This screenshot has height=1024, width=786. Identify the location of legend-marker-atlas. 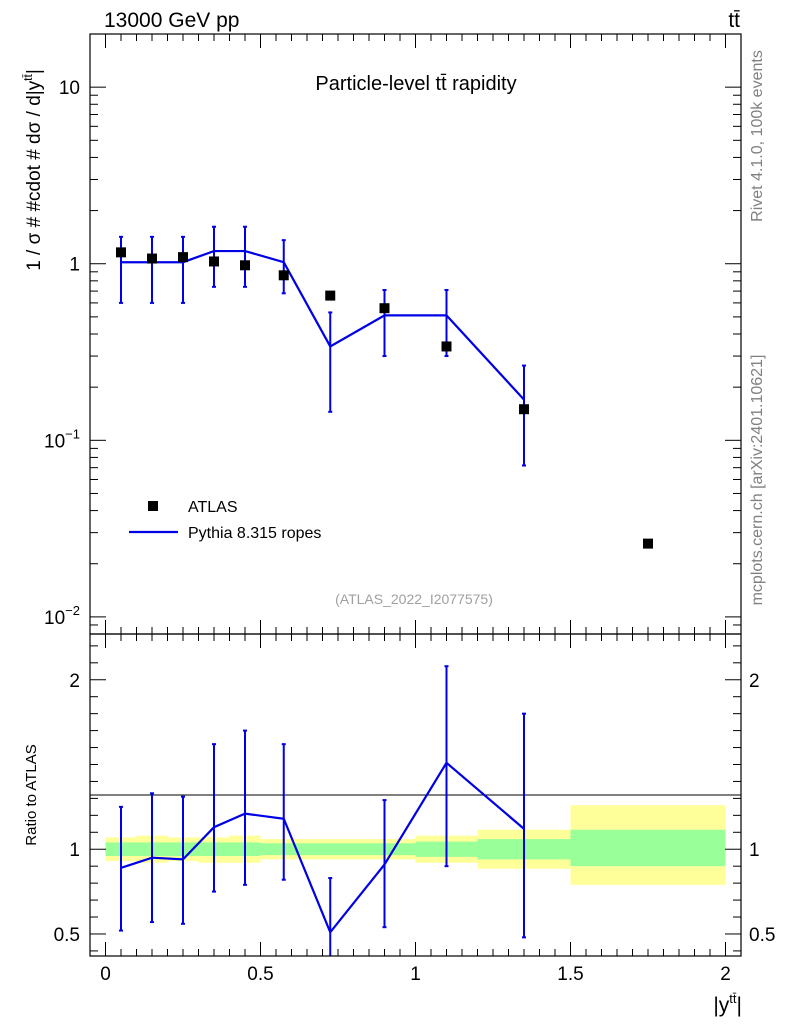
(153, 506).